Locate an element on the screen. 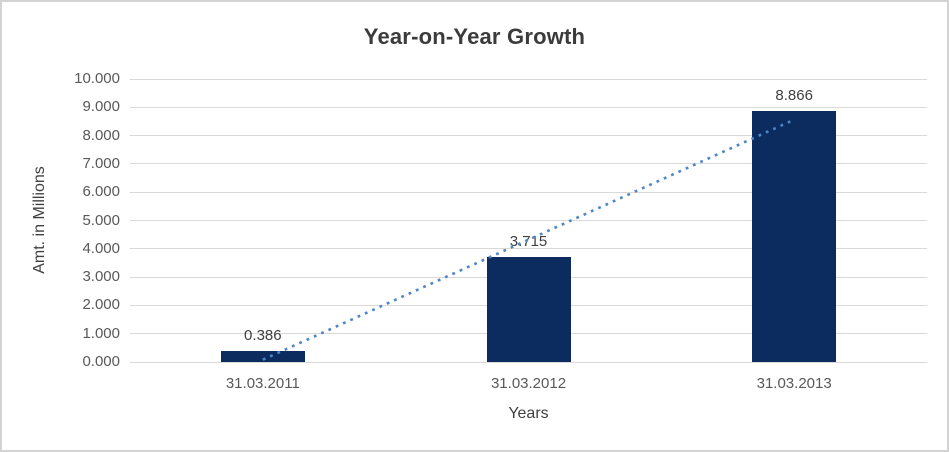 The height and width of the screenshot is (452, 949). chart-title: Year-on-Year Growth is located at coordinates (474, 36).